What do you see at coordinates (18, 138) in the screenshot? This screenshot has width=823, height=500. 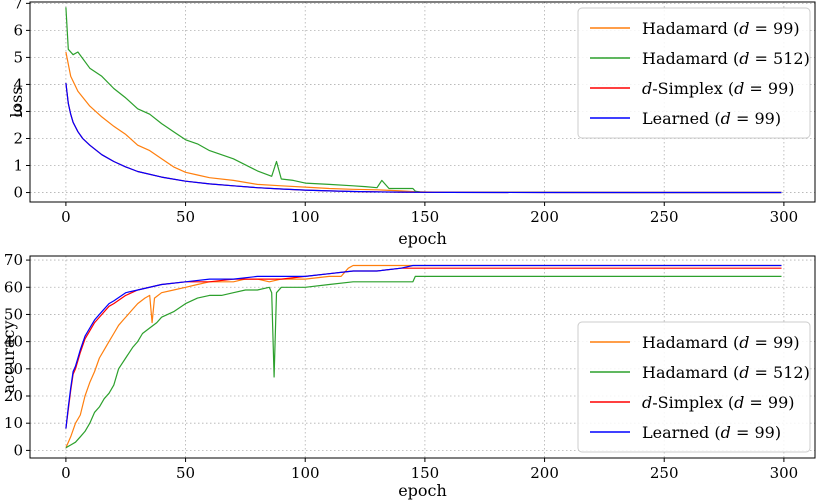 I see `y-tick-label: 2` at bounding box center [18, 138].